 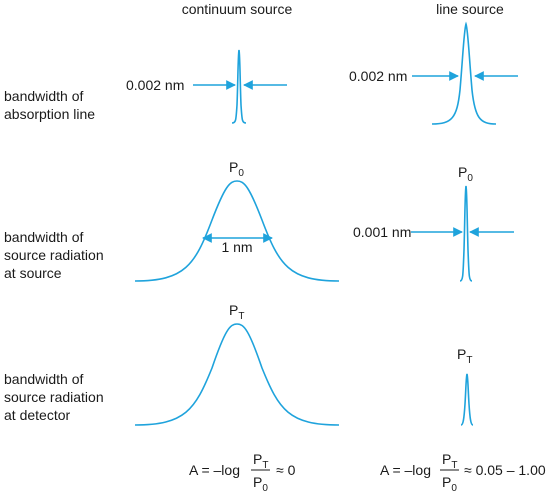 What do you see at coordinates (464, 73) in the screenshot?
I see `absorption-line-curve-line` at bounding box center [464, 73].